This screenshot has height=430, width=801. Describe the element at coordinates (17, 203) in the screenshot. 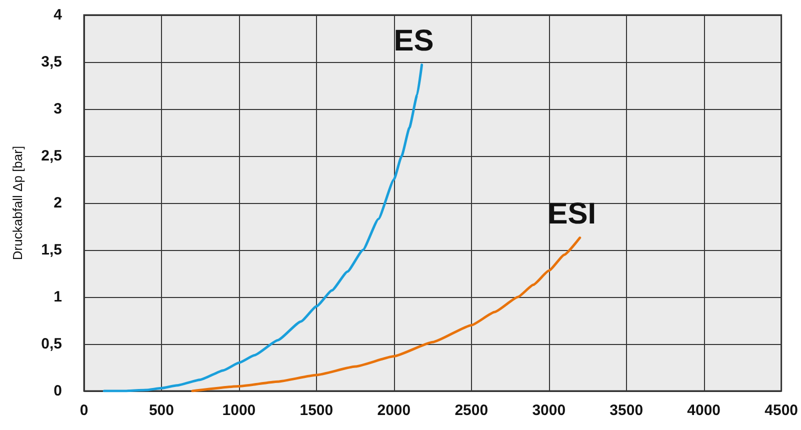

I see `y-axis-title: Druckabfall Δp [bar]` at that location.